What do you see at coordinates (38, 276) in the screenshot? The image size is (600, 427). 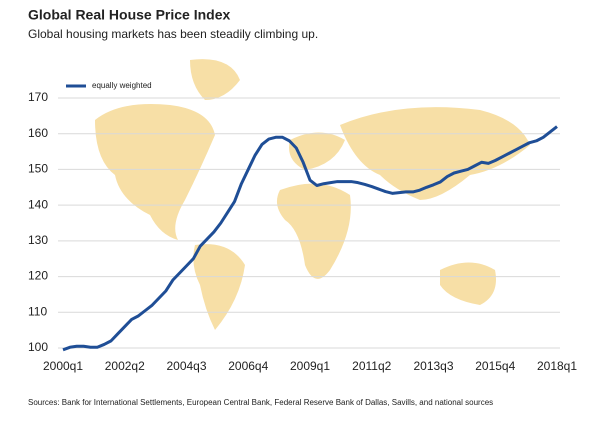 I see `y-tick-label: 120` at bounding box center [38, 276].